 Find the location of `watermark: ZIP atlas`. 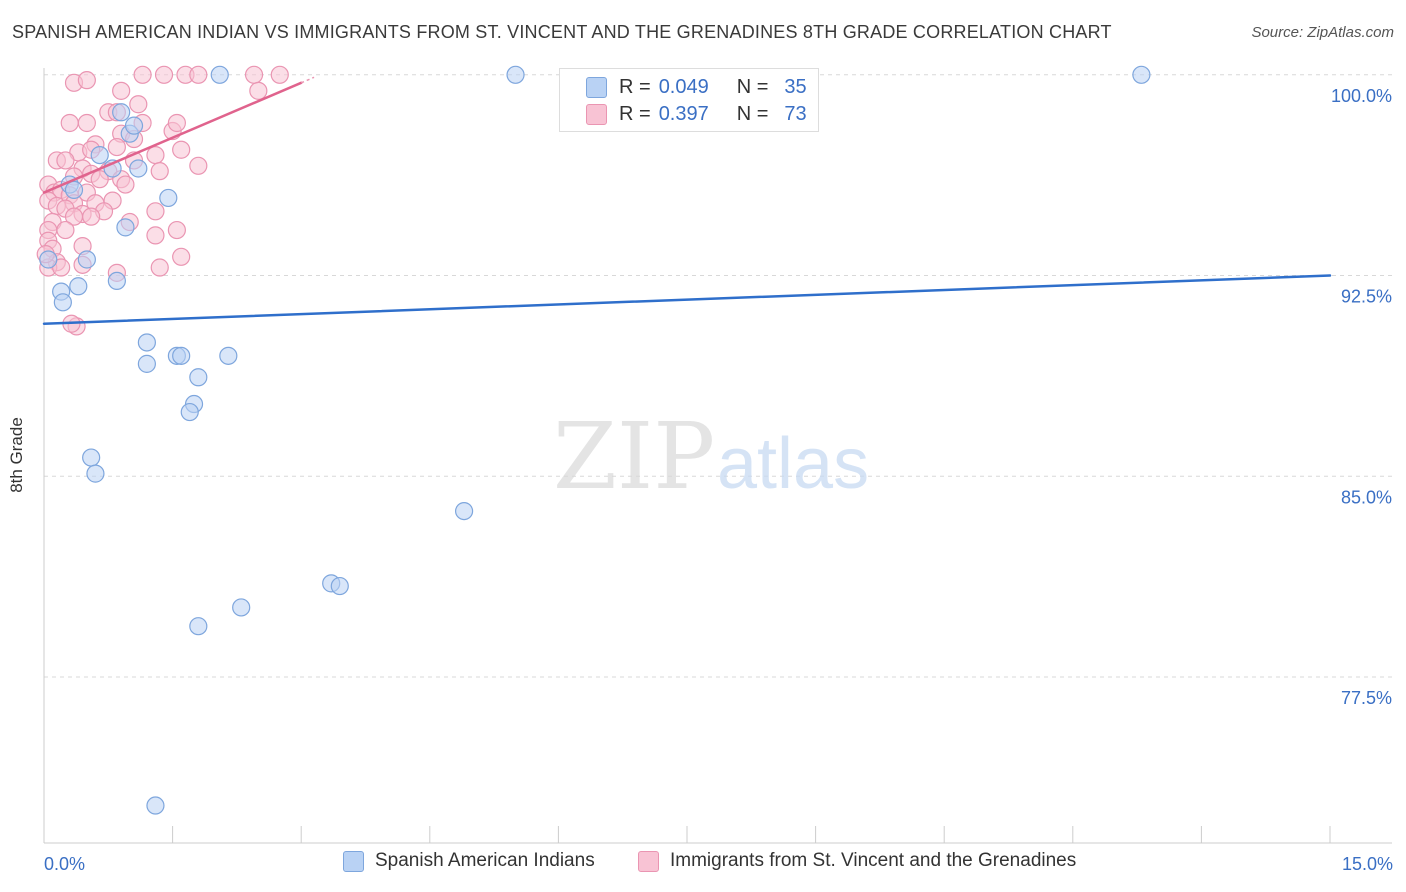

watermark: ZIP atlas is located at coordinates (711, 456).